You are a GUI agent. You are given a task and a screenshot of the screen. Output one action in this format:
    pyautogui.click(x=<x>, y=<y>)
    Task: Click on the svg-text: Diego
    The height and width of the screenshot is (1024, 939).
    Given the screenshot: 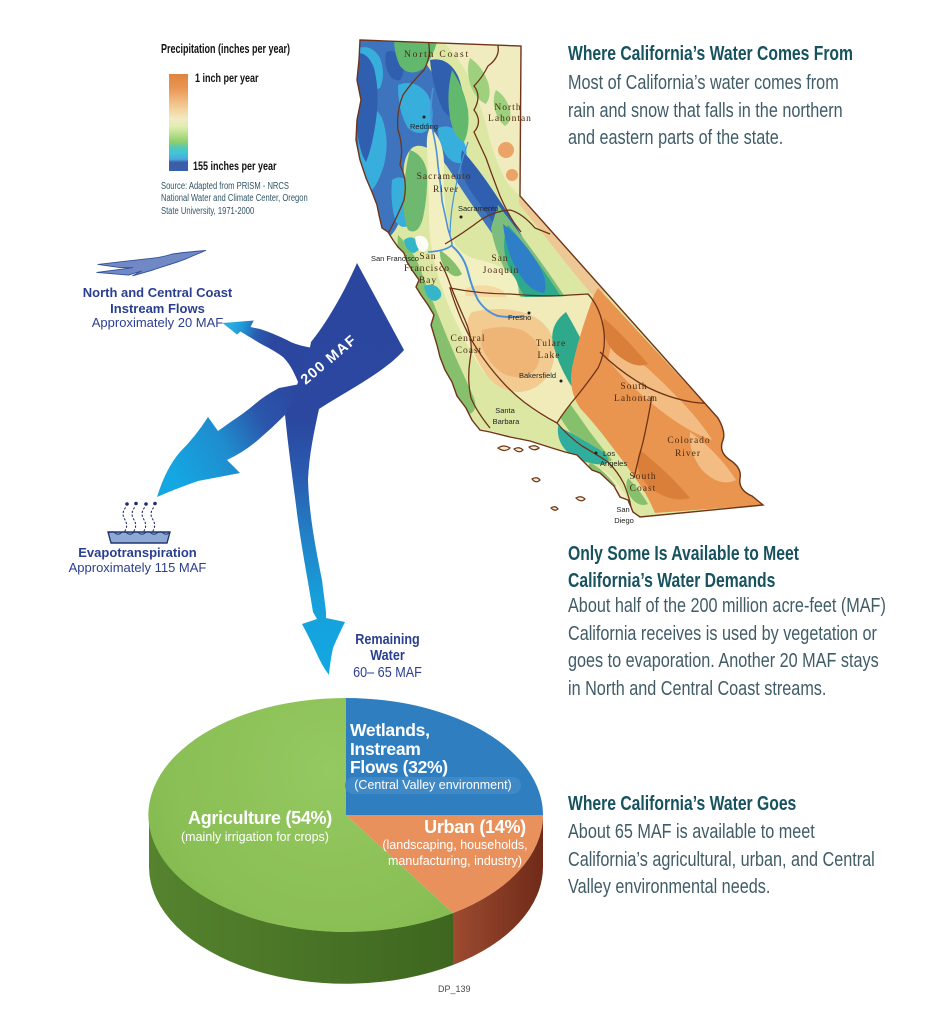 What is the action you would take?
    pyautogui.click(x=624, y=520)
    